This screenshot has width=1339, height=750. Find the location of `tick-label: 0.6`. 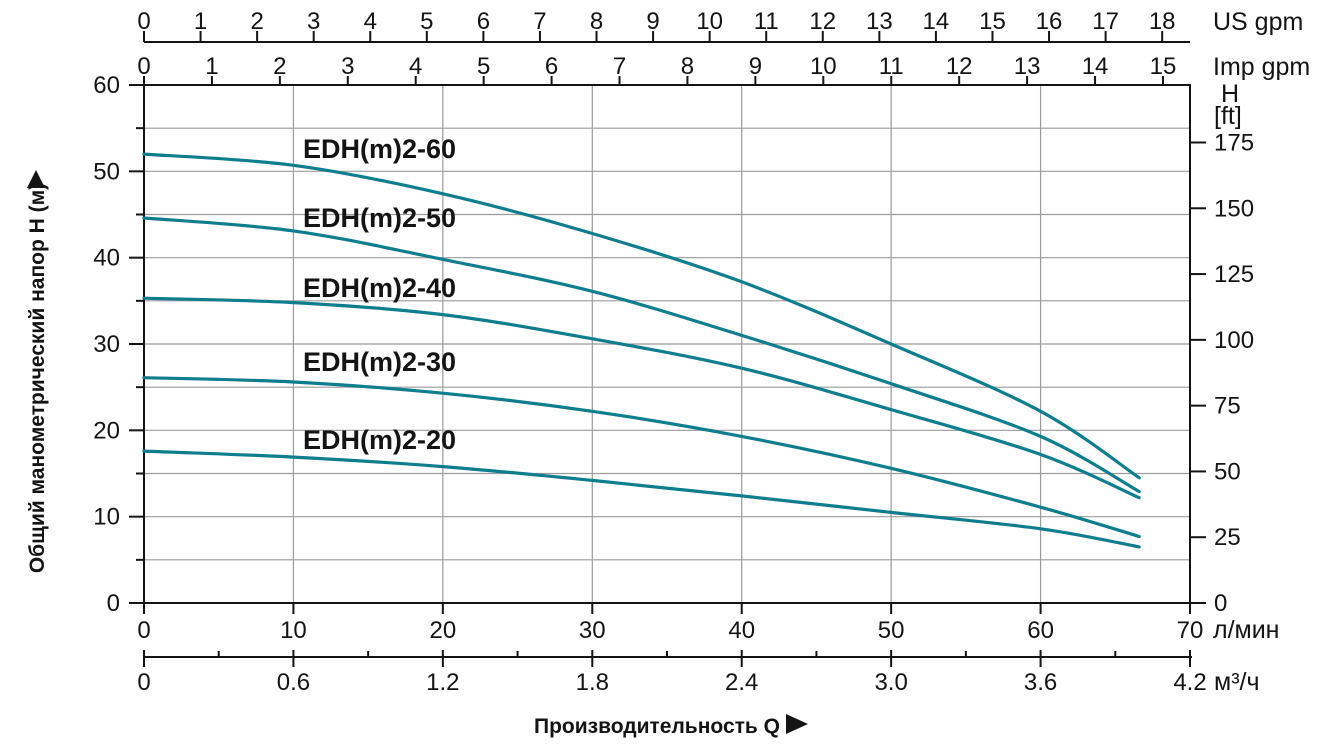

tick-label: 0.6 is located at coordinates (293, 682).